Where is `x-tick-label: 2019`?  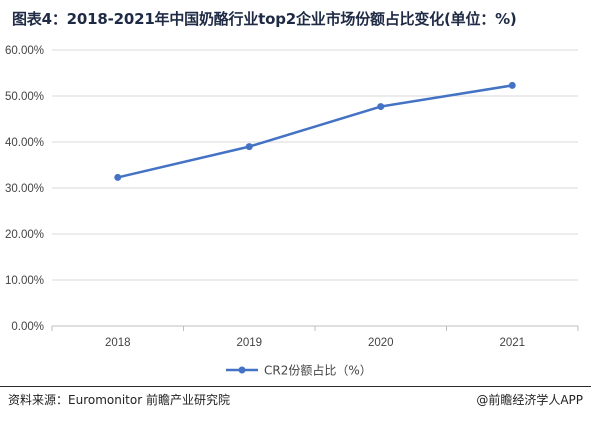
x-tick-label: 2019 is located at coordinates (249, 343).